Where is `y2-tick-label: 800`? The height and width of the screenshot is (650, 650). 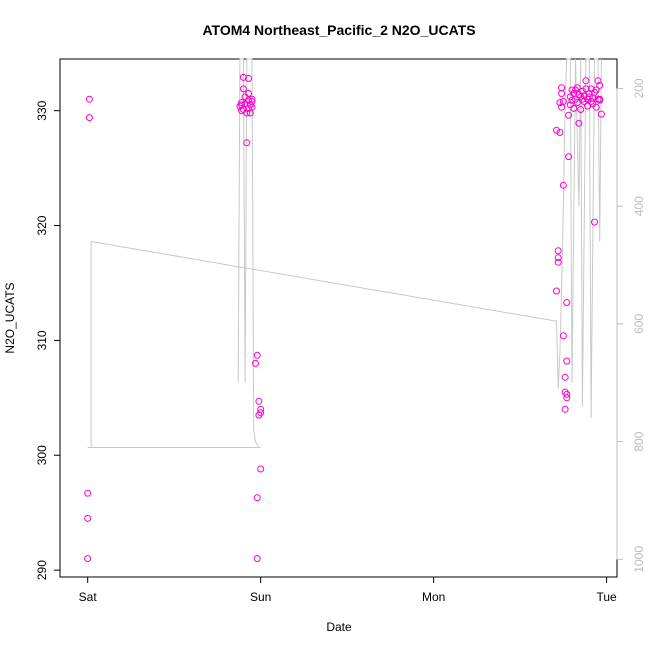 y2-tick-label: 800 is located at coordinates (639, 441).